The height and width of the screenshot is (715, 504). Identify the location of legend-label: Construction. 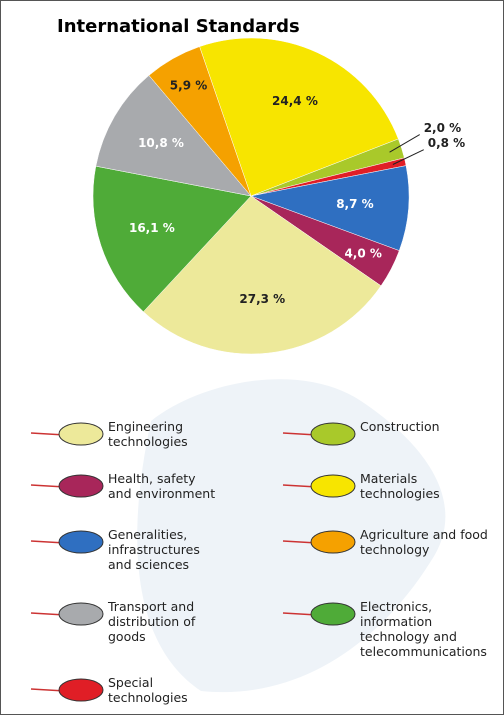
(400, 426).